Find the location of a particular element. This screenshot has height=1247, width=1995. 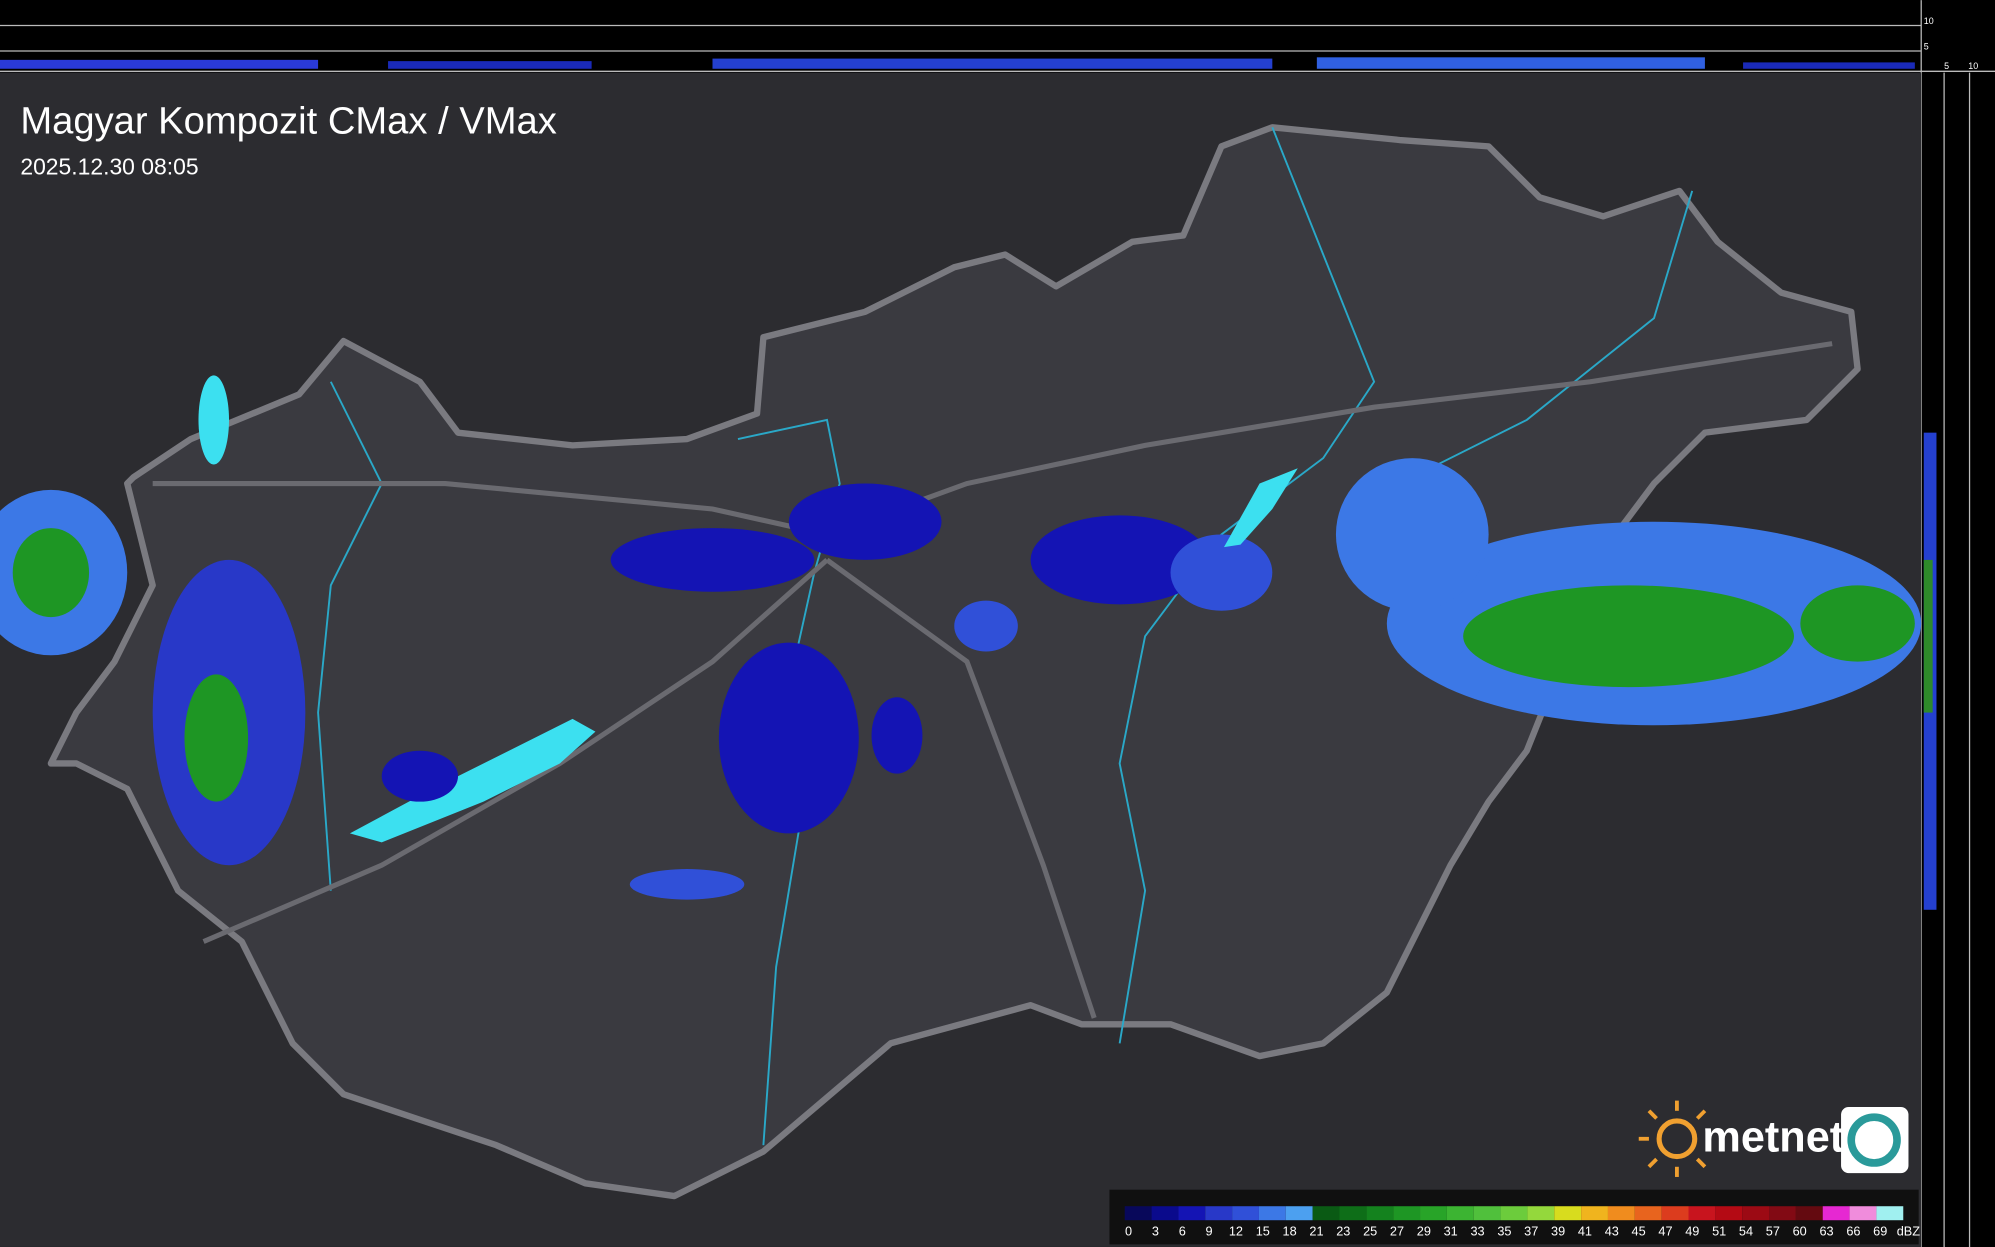

legend-label: 43 is located at coordinates (1612, 1230).